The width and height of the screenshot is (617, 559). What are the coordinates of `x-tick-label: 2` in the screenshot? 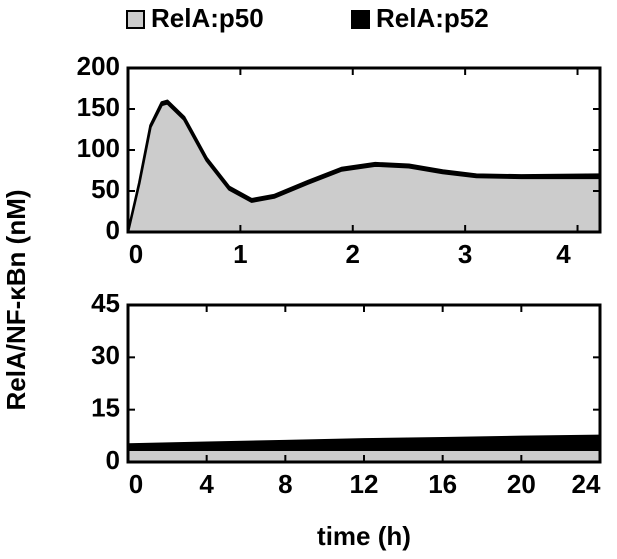 It's located at (353, 254).